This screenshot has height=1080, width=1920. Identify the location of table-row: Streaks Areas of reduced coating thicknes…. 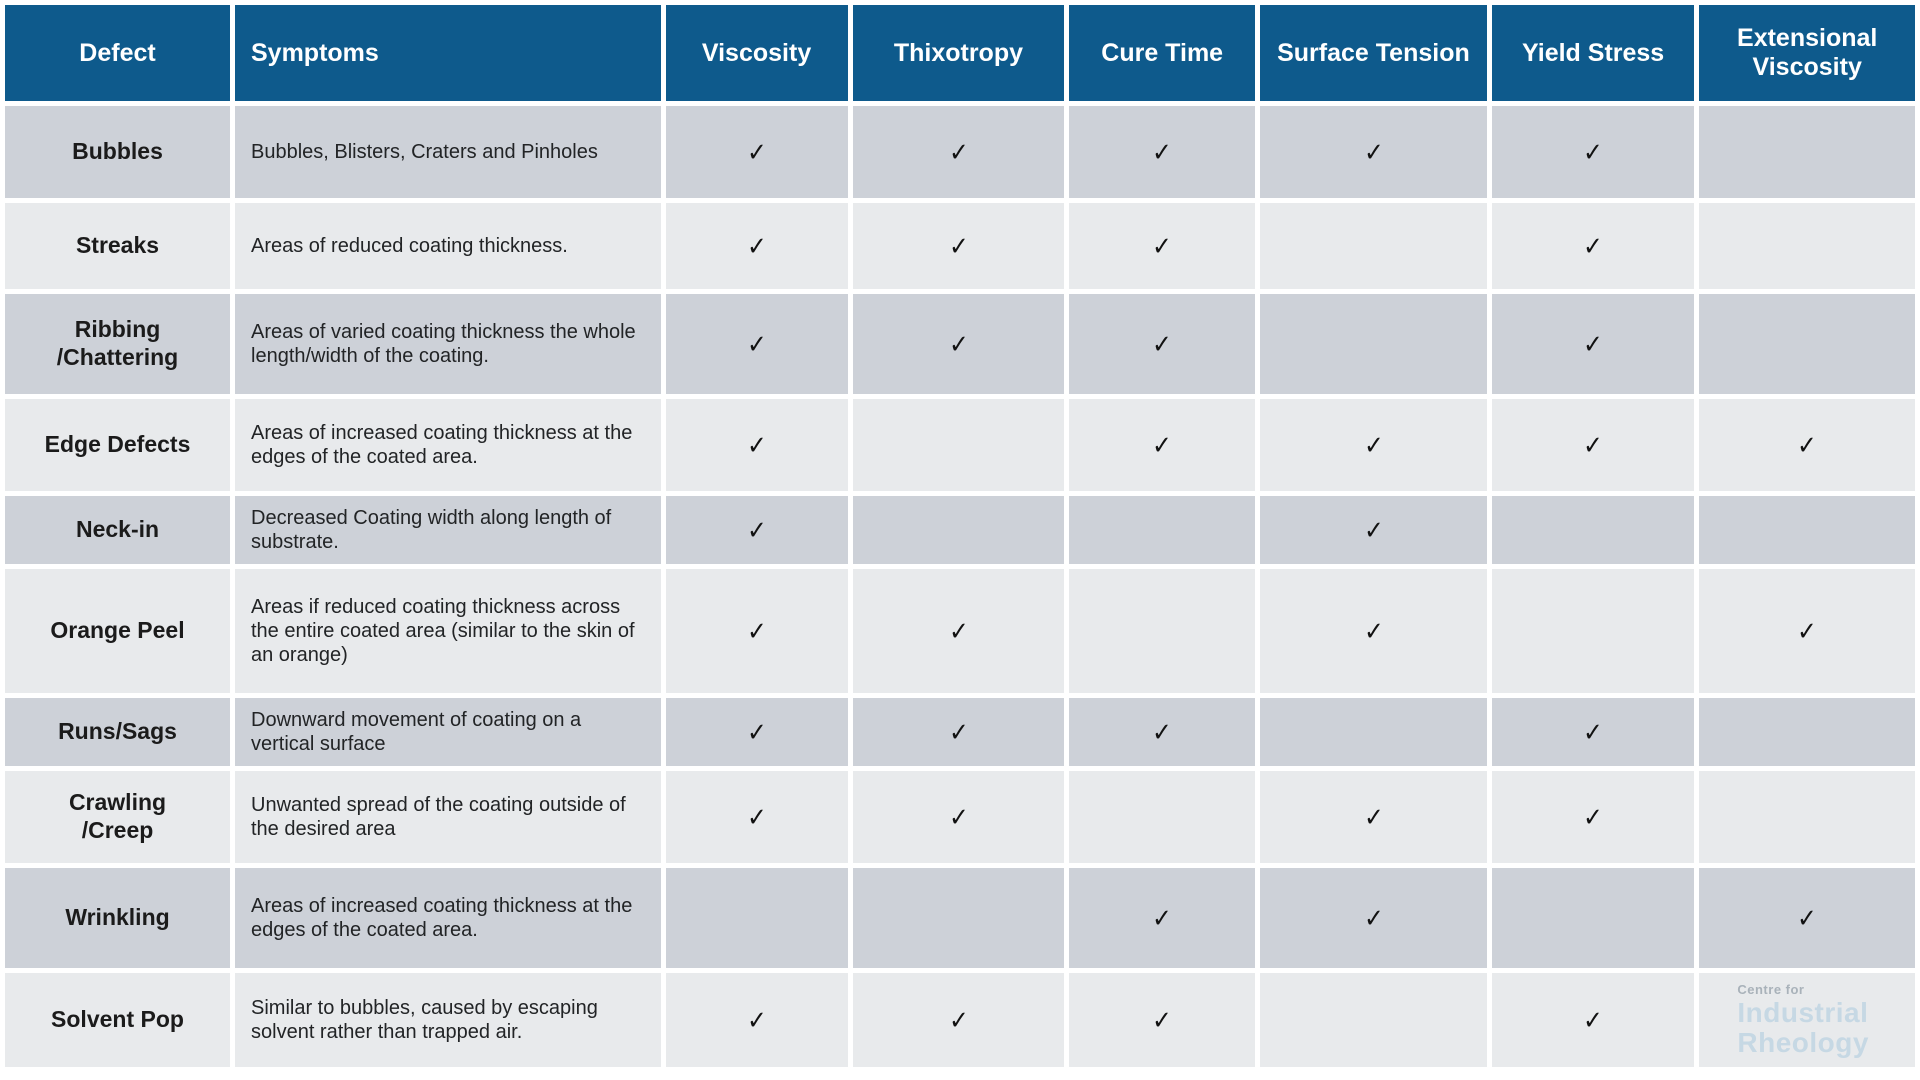
(960, 246).